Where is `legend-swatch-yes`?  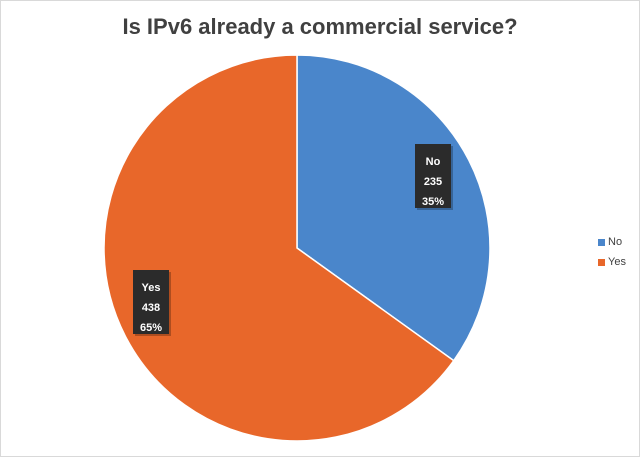
legend-swatch-yes is located at coordinates (601, 262).